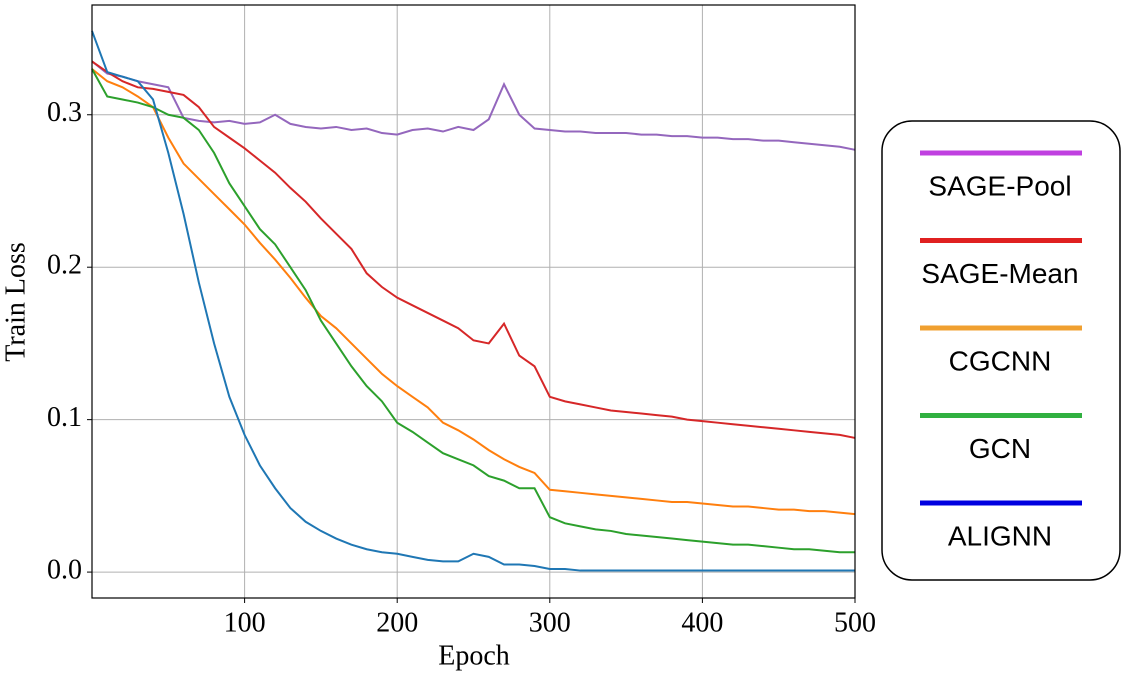  Describe the element at coordinates (15, 302) in the screenshot. I see `y-axis-label: Train Loss` at that location.